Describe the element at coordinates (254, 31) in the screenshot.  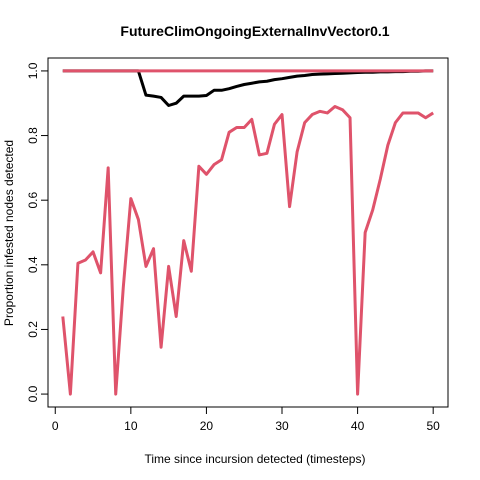
I see `chart-title: FutureClimOngoingExternalInvVector0.1` at that location.